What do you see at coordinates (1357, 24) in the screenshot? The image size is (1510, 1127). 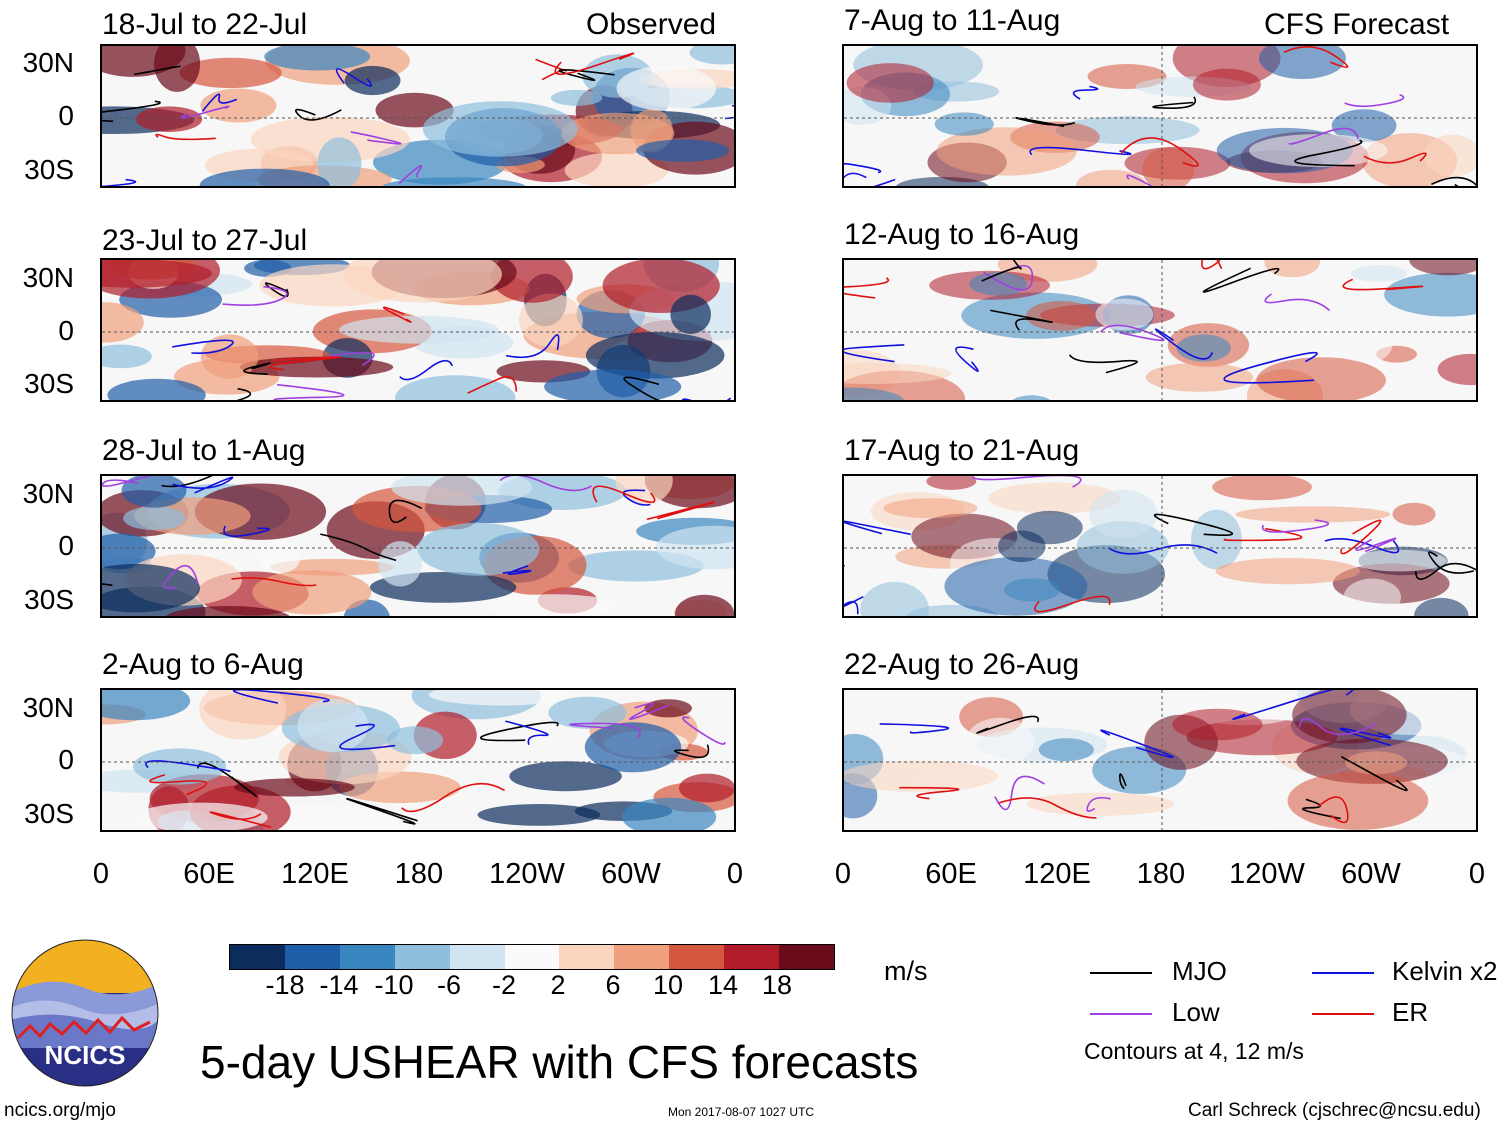 I see `panel-tag-cfs-forecast: CFS Forecast` at bounding box center [1357, 24].